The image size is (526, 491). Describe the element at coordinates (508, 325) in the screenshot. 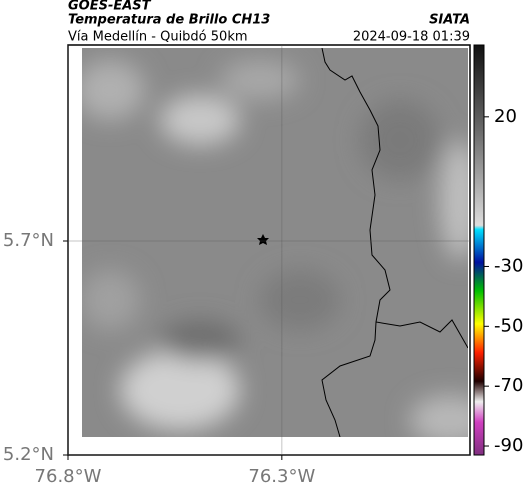

I see `colorbar-tick-label: -50` at that location.